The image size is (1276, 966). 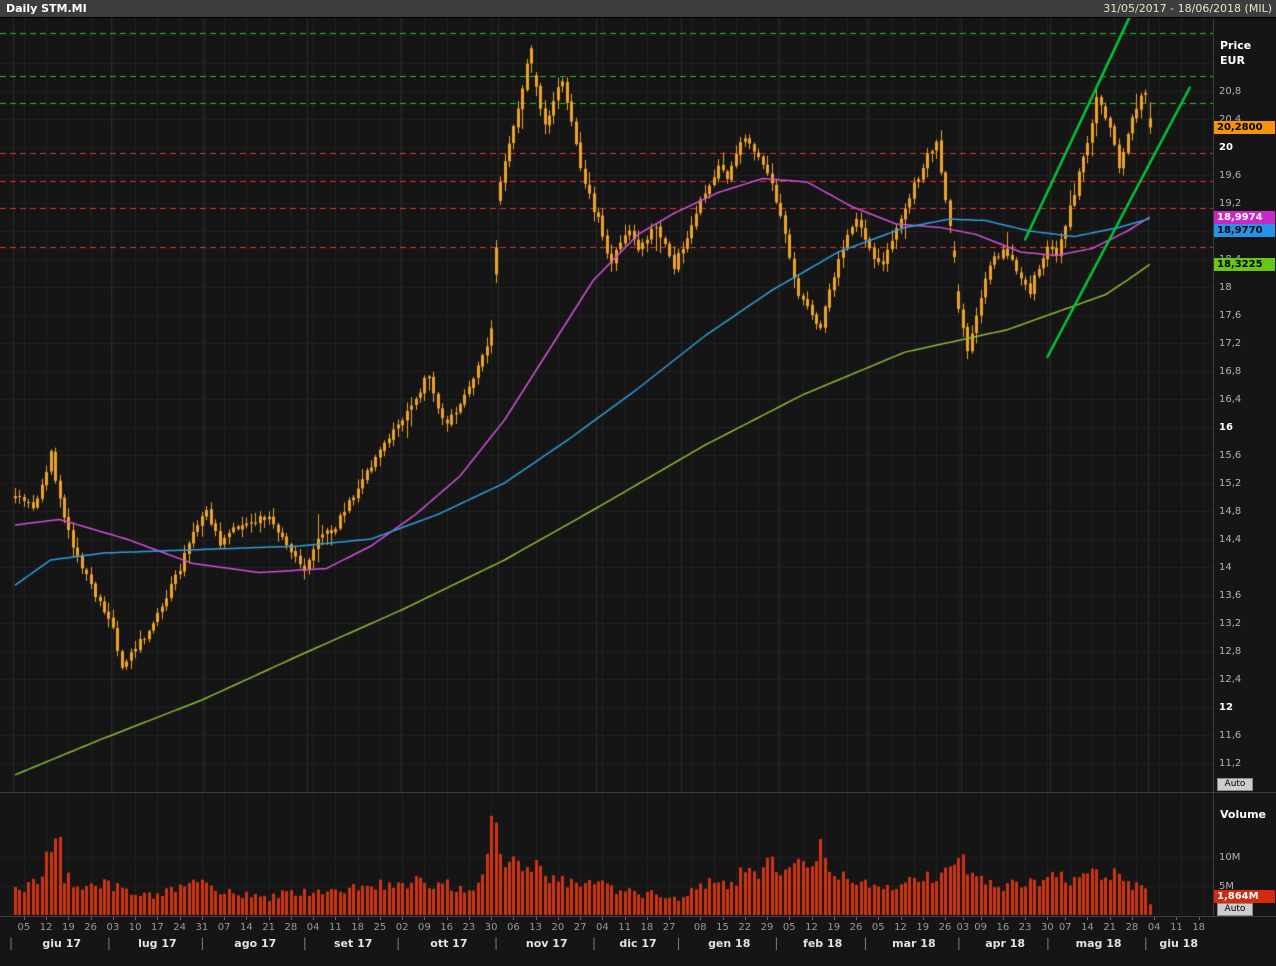 What do you see at coordinates (179, 927) in the screenshot?
I see `time-axis-day-label: 24` at bounding box center [179, 927].